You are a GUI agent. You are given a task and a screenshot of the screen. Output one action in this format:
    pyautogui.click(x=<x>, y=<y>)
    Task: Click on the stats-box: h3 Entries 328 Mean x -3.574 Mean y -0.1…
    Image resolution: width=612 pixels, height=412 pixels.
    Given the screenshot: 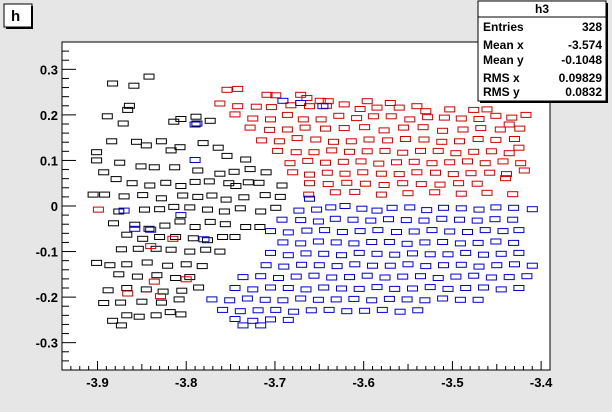 What is the action you would take?
    pyautogui.click(x=542, y=51)
    